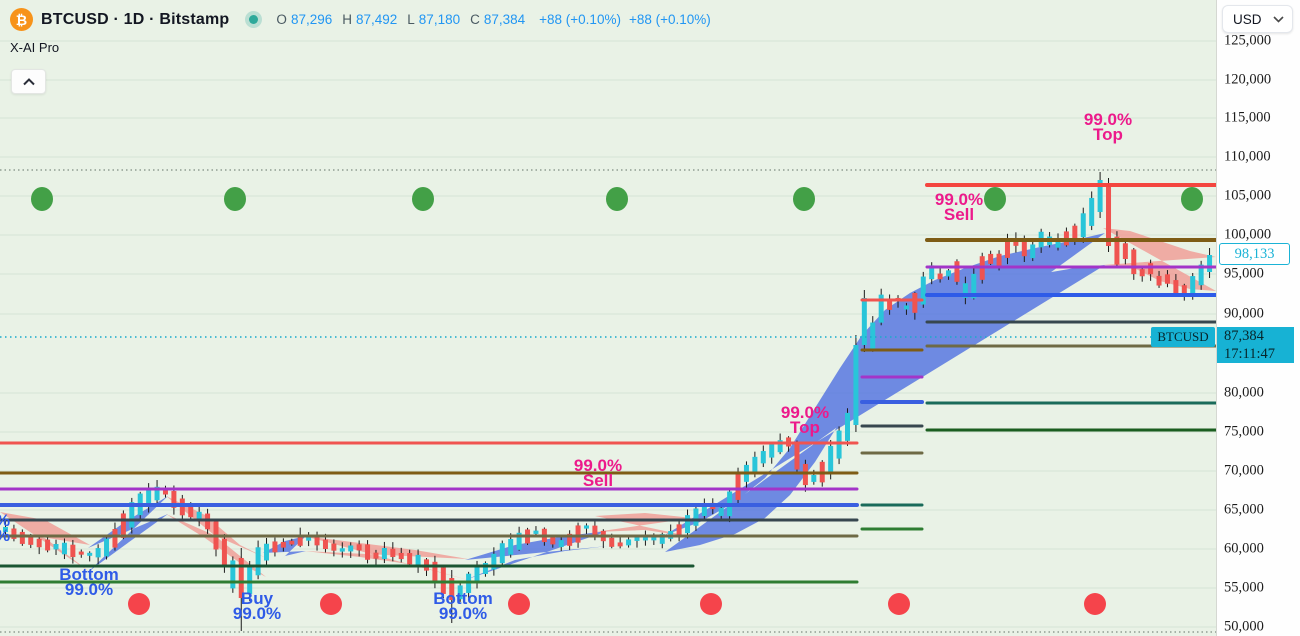  Describe the element at coordinates (1255, 345) in the screenshot. I see `current-price-badge: 87,384 17:11:47` at that location.